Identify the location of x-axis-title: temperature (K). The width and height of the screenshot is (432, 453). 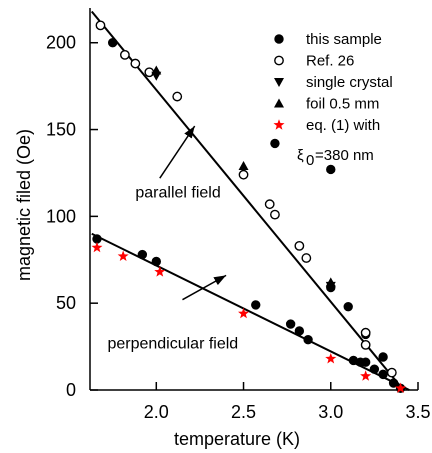
(237, 439).